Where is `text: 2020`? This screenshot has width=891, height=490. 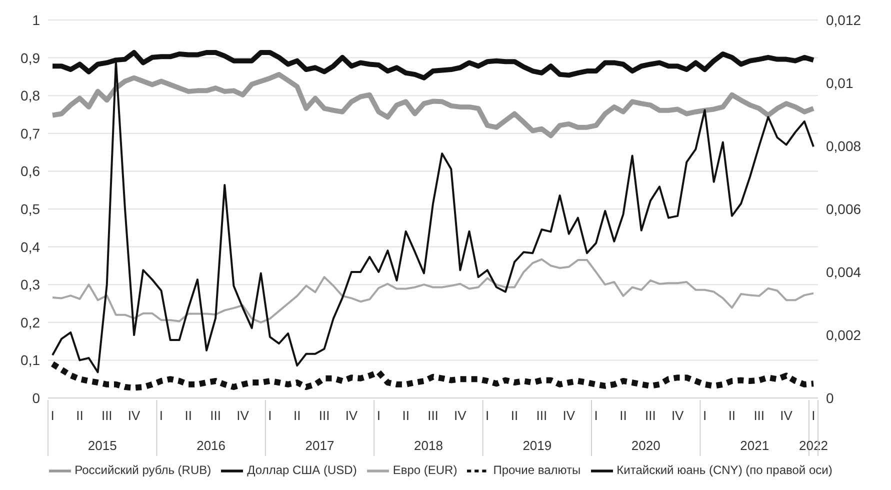 text: 2020 is located at coordinates (645, 445).